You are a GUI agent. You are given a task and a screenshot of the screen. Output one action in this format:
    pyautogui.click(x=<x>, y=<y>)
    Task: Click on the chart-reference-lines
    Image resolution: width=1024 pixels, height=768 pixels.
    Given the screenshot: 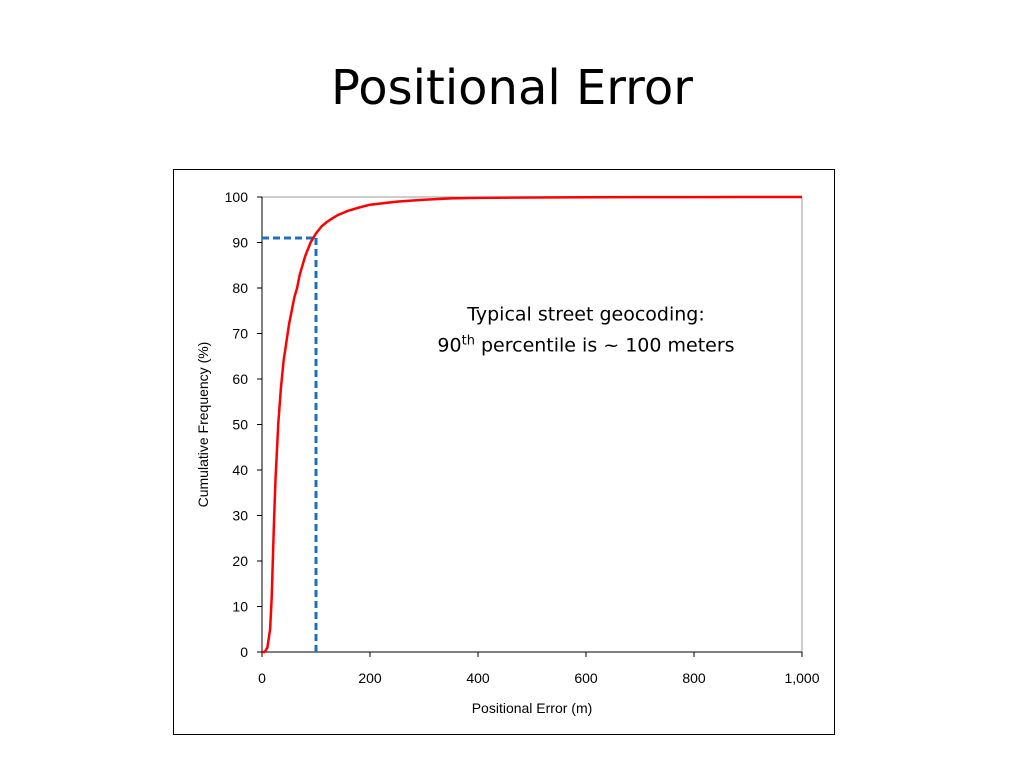 What is the action you would take?
    pyautogui.click(x=290, y=444)
    